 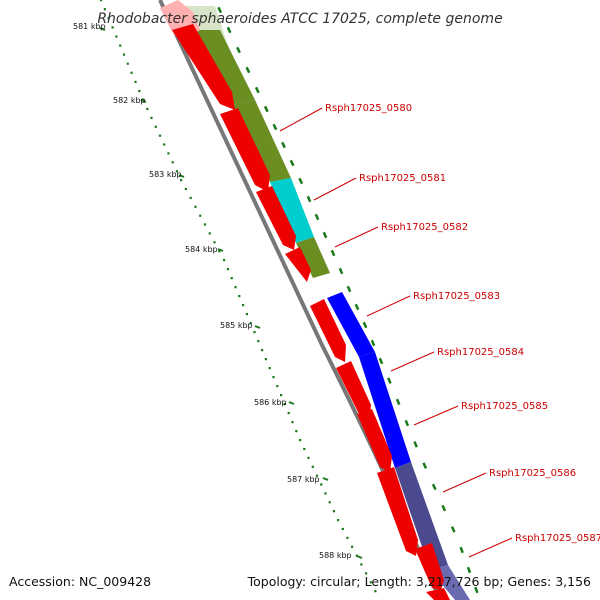 I want to click on gene-label: Rsph17025_0582, so click(x=424, y=227).